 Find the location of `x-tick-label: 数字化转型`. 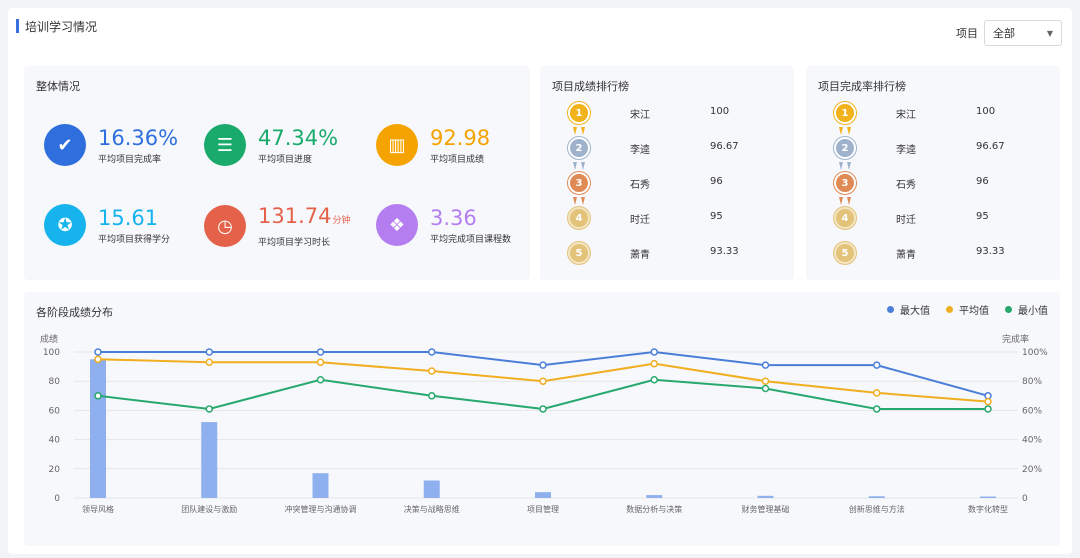

x-tick-label: 数字化转型 is located at coordinates (988, 509).